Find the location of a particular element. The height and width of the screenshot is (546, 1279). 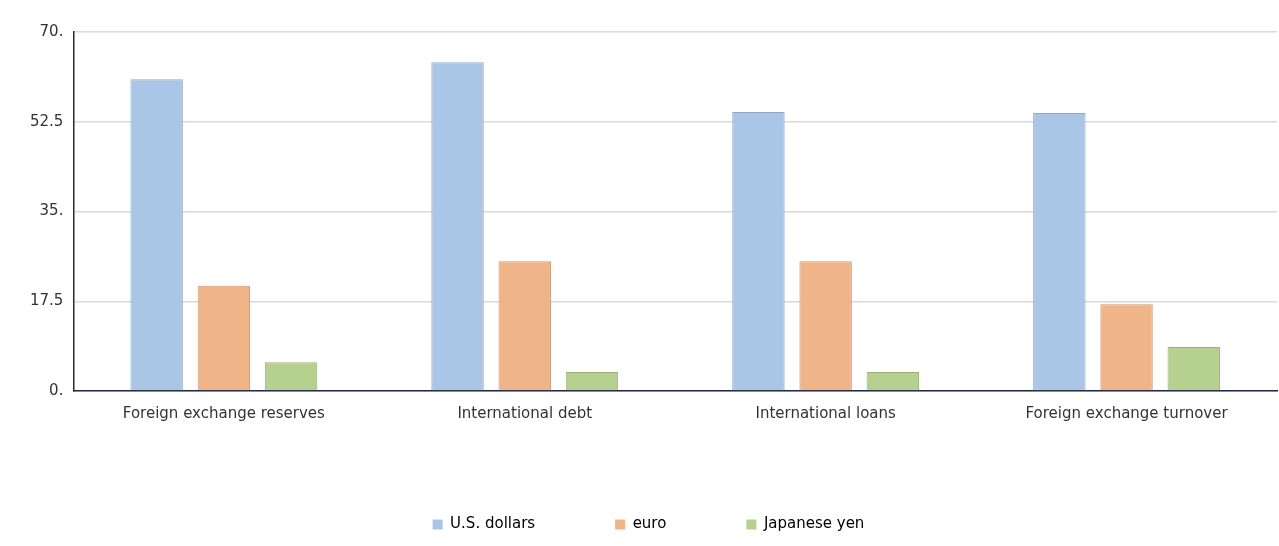

legend-label: euro is located at coordinates (649, 523).